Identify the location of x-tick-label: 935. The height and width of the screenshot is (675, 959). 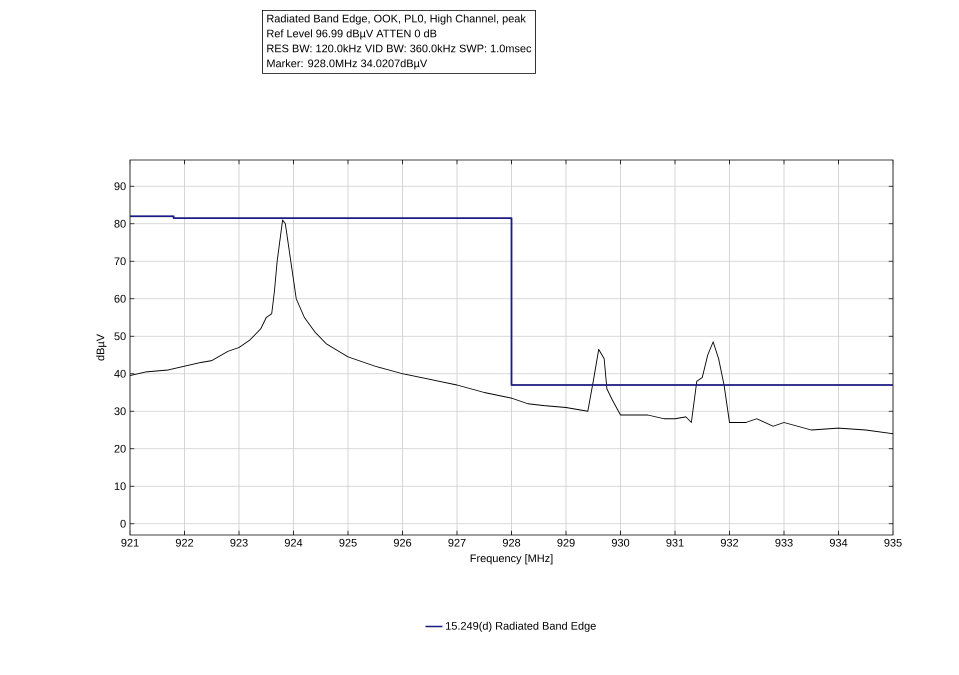
(893, 542).